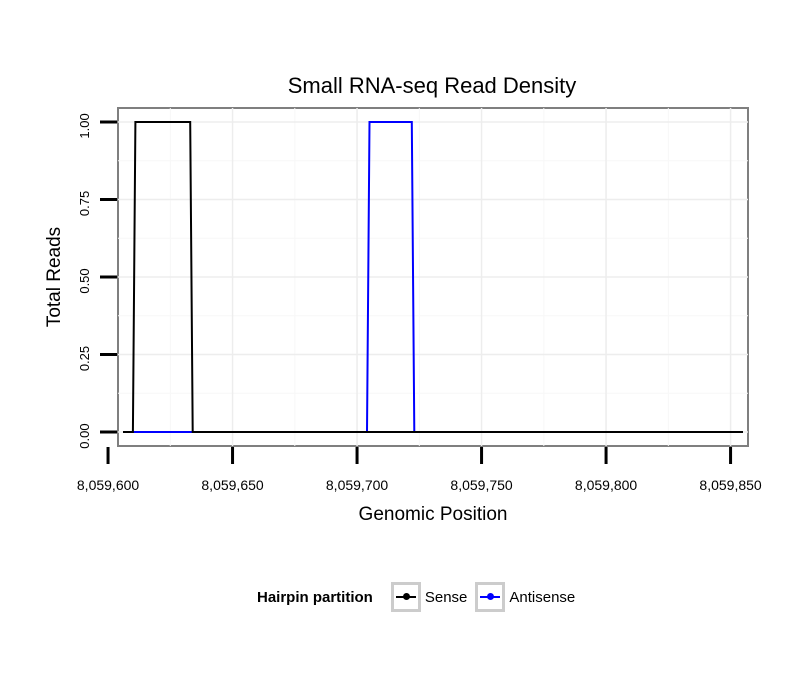 Image resolution: width=810 pixels, height=690 pixels. I want to click on y-tick-label: 1.00, so click(84, 125).